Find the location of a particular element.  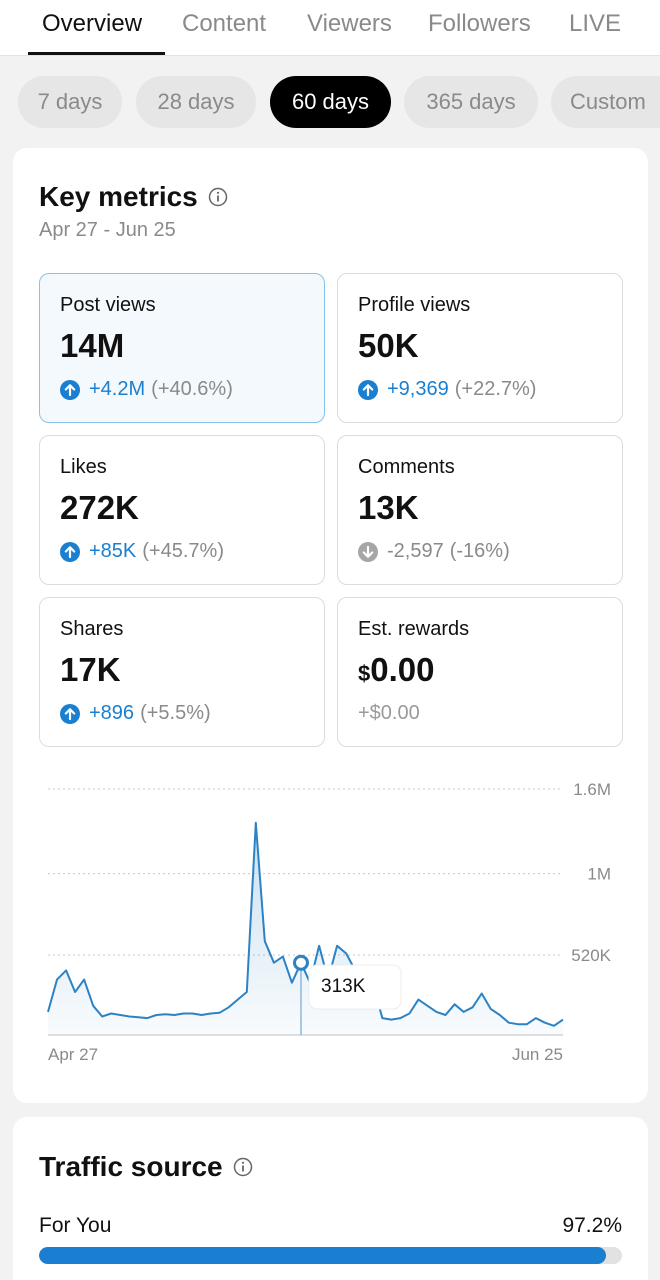

metric-change: -2,597 (-16%) is located at coordinates (434, 551).